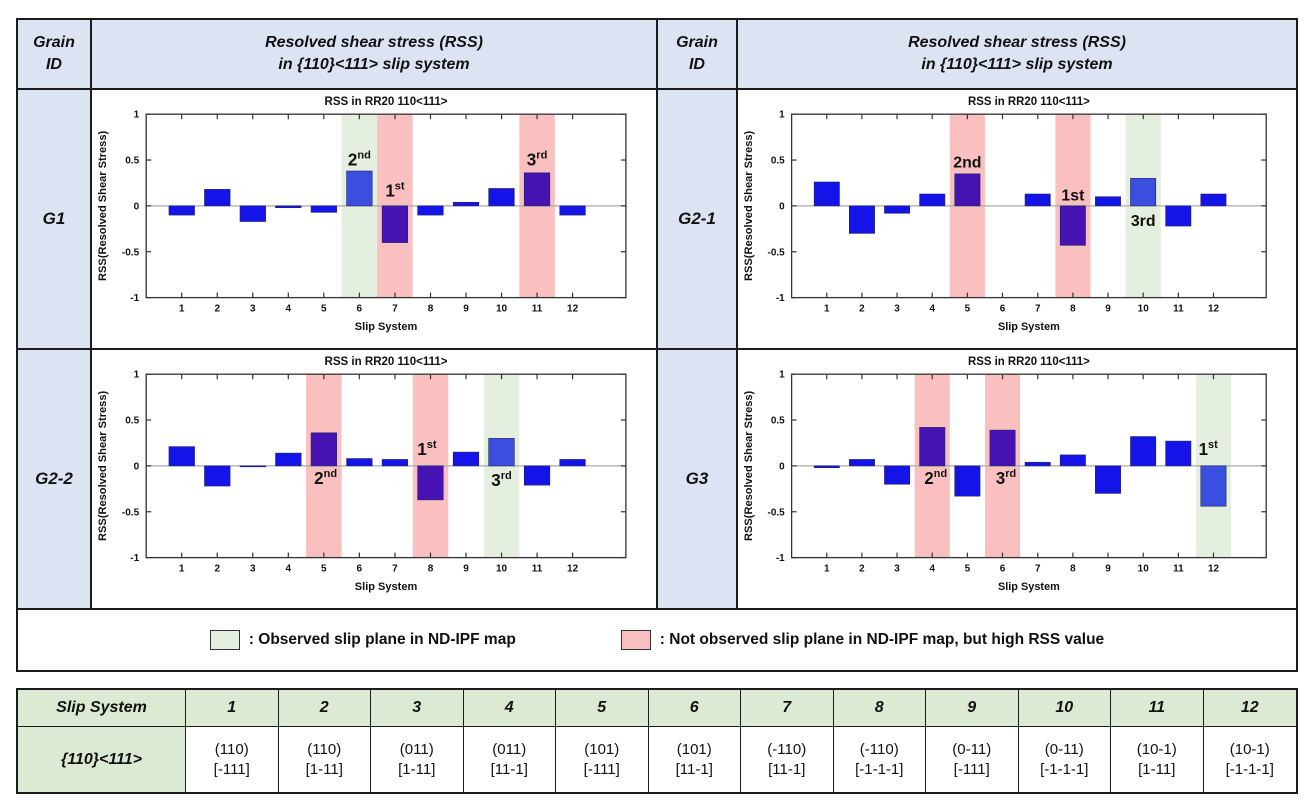 The width and height of the screenshot is (1314, 812). I want to click on slip-table-col-3: 3, so click(417, 708).